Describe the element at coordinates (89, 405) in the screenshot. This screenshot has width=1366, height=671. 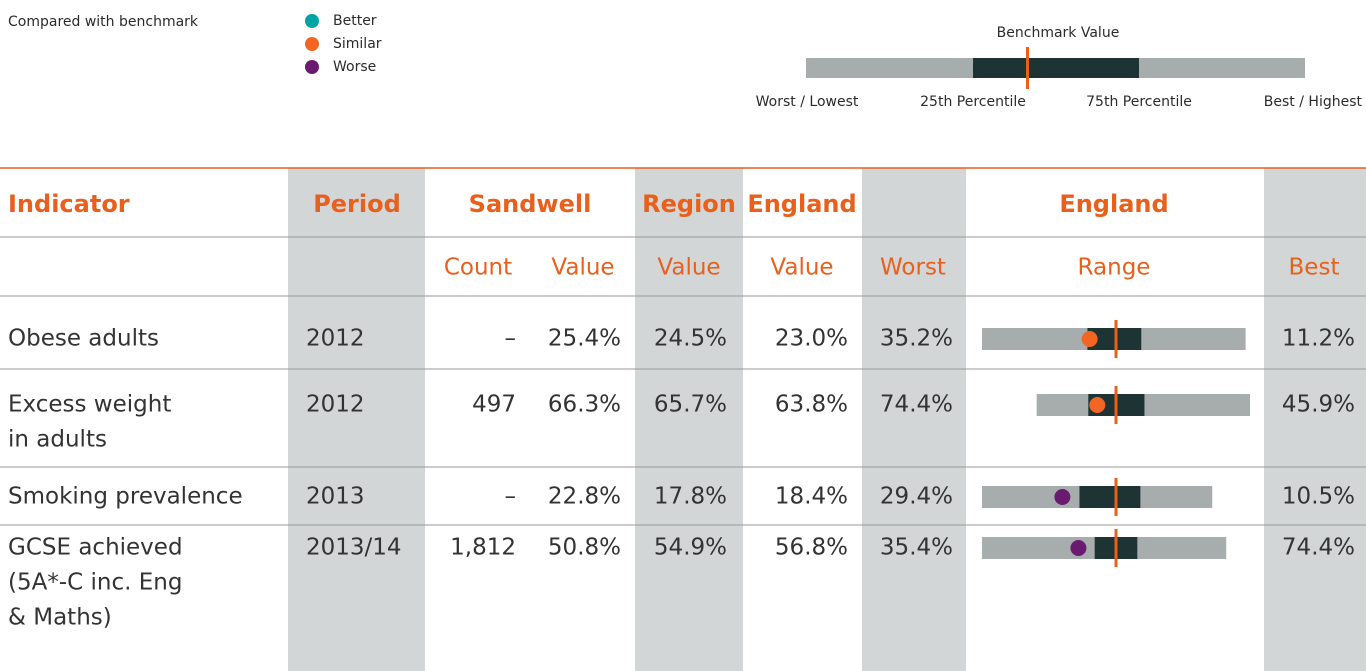
I see `indicator: Excess weight` at that location.